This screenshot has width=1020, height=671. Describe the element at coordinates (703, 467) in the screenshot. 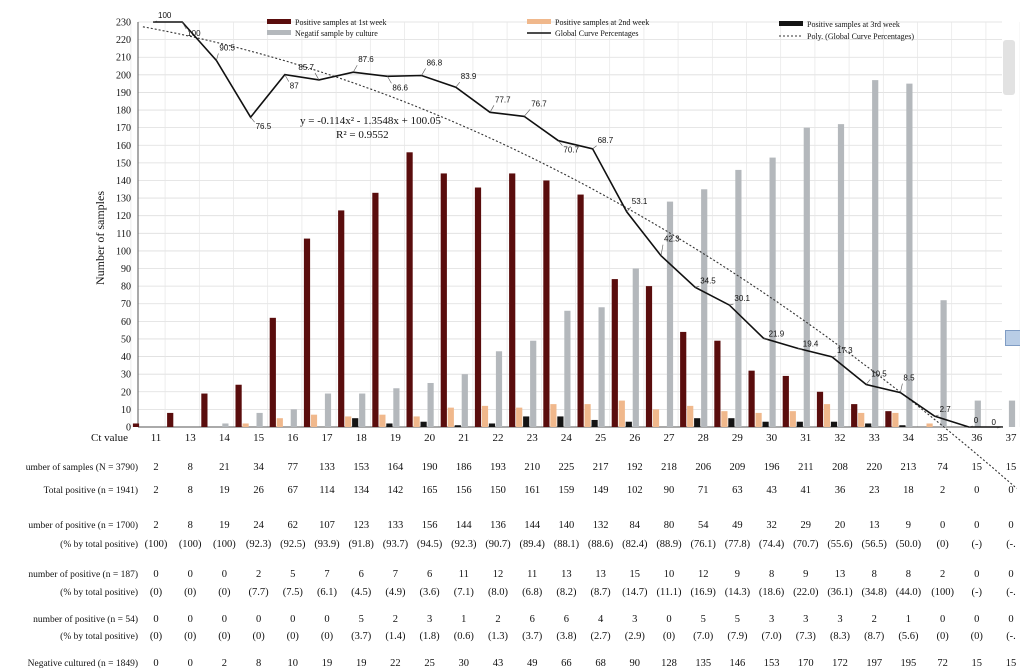

I see `table-cell-0-16: 206` at that location.